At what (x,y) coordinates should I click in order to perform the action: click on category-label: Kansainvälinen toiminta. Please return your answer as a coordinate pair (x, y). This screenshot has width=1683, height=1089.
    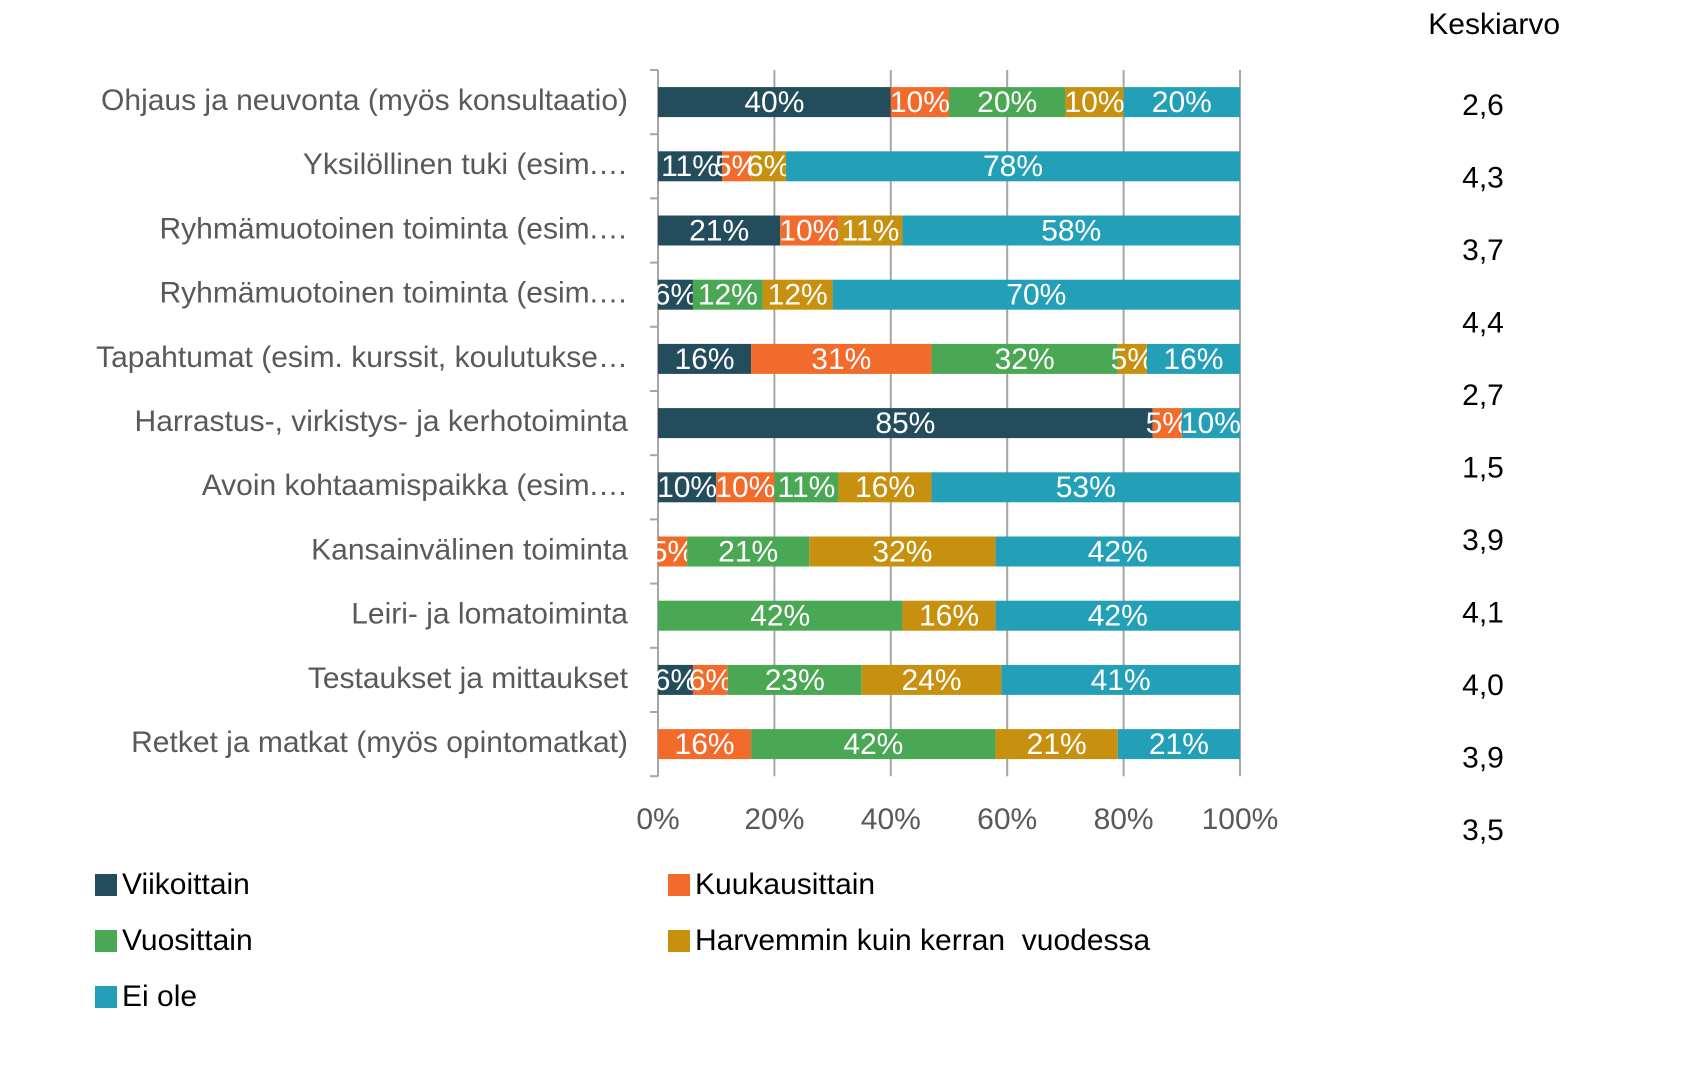
    Looking at the image, I should click on (469, 549).